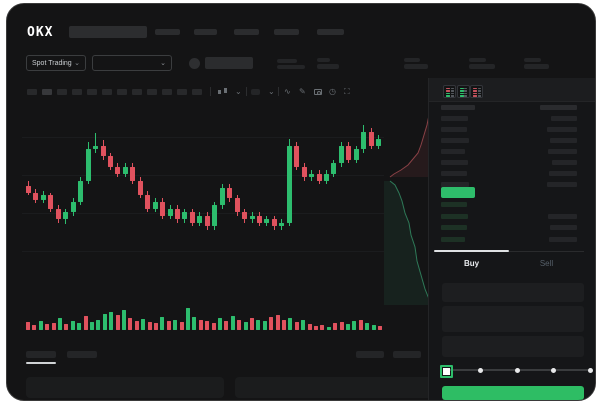 Image resolution: width=603 pixels, height=405 pixels. What do you see at coordinates (546, 263) in the screenshot?
I see `tab-sell: Sell` at bounding box center [546, 263].